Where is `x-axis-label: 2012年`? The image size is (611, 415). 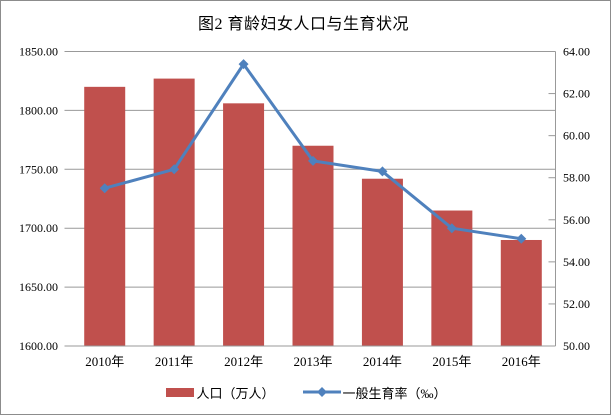 x-axis-label: 2012年 is located at coordinates (243, 361).